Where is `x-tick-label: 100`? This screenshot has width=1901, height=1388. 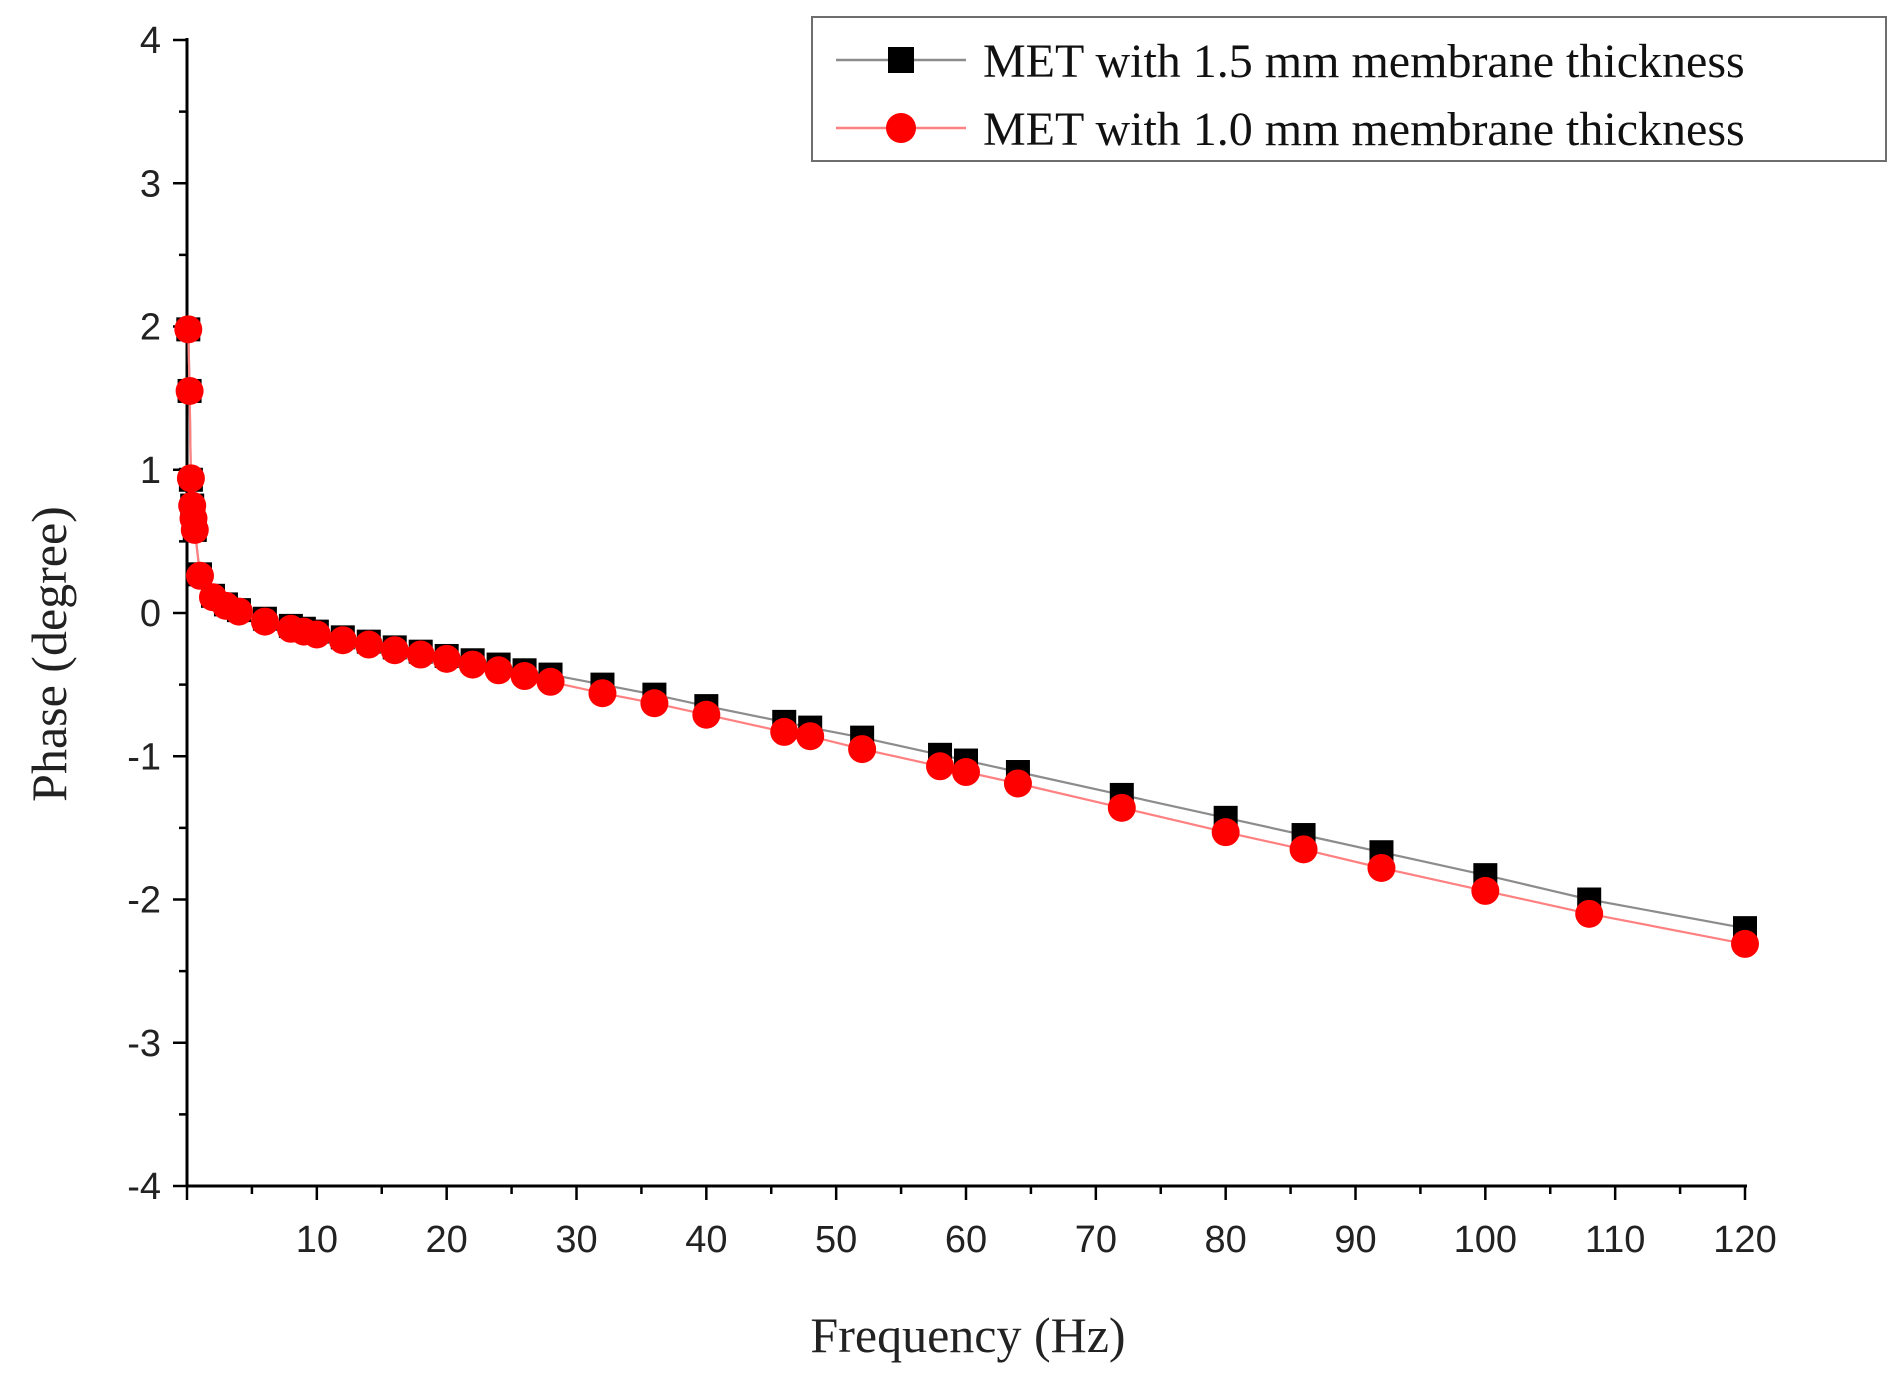 x-tick-label: 100 is located at coordinates (1485, 1240).